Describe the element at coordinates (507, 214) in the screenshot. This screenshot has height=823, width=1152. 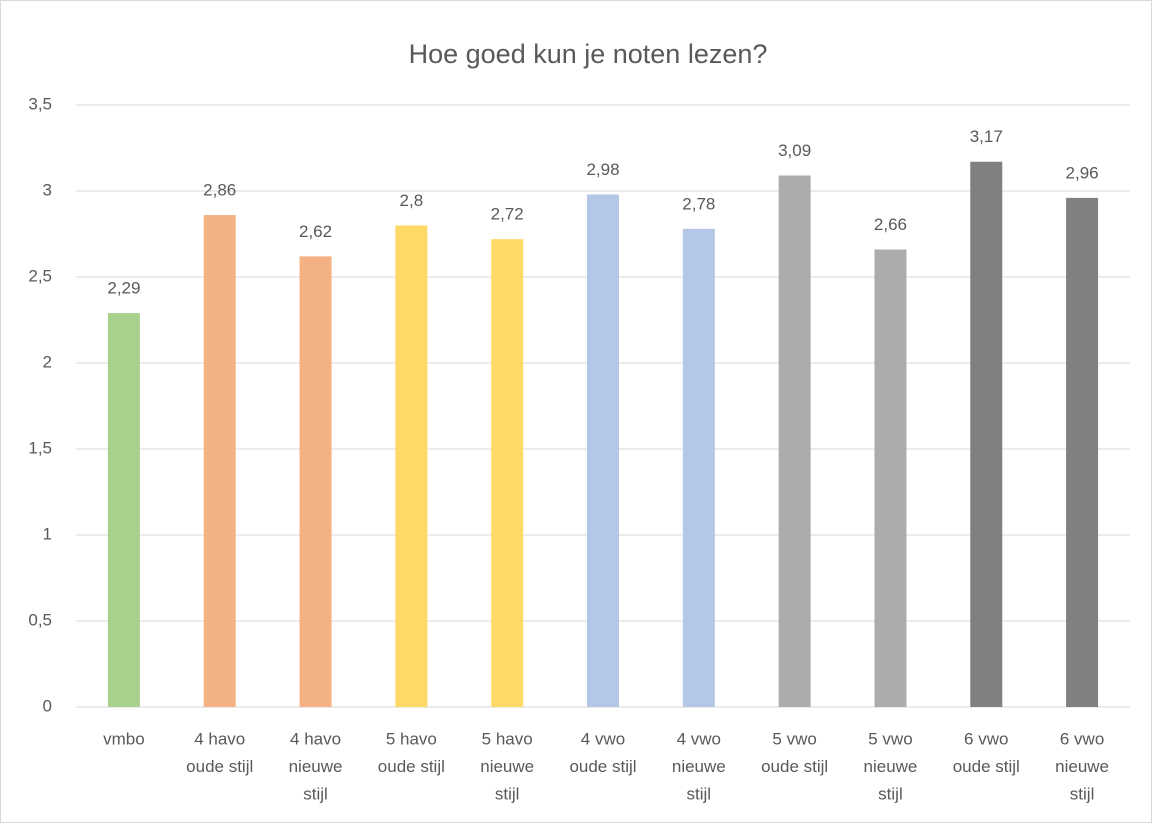
I see `data-label: 2,72` at that location.